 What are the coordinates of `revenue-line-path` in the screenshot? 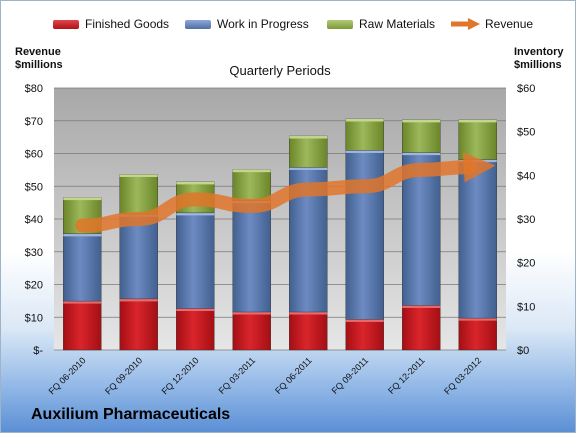 It's located at (276, 196).